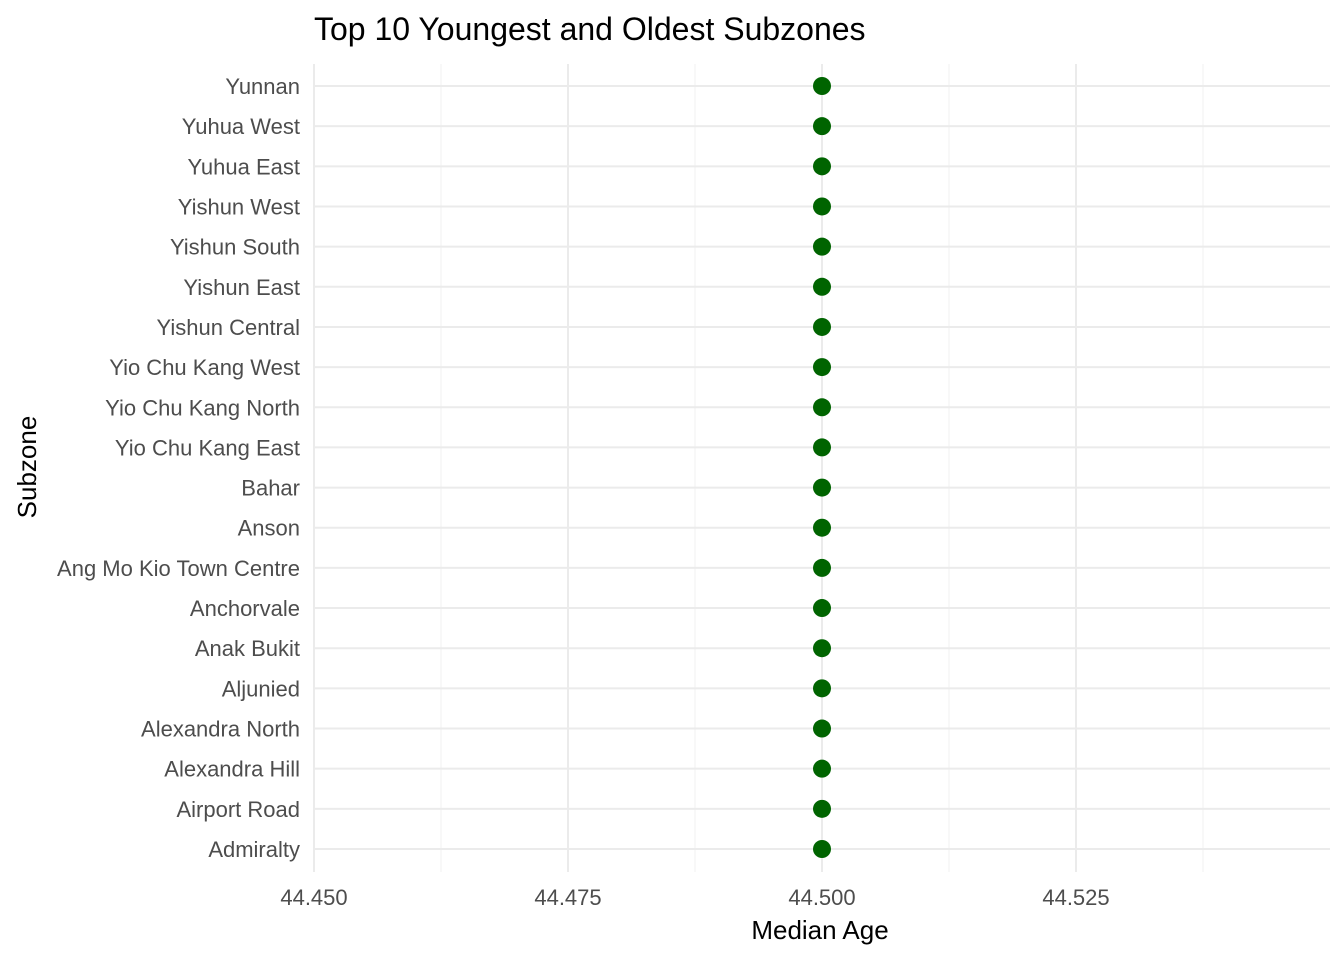 Image resolution: width=1344 pixels, height=965 pixels. What do you see at coordinates (694, 897) in the screenshot?
I see `x-axis-tick-labels: 44.450 44.475 44.500 44.525` at bounding box center [694, 897].